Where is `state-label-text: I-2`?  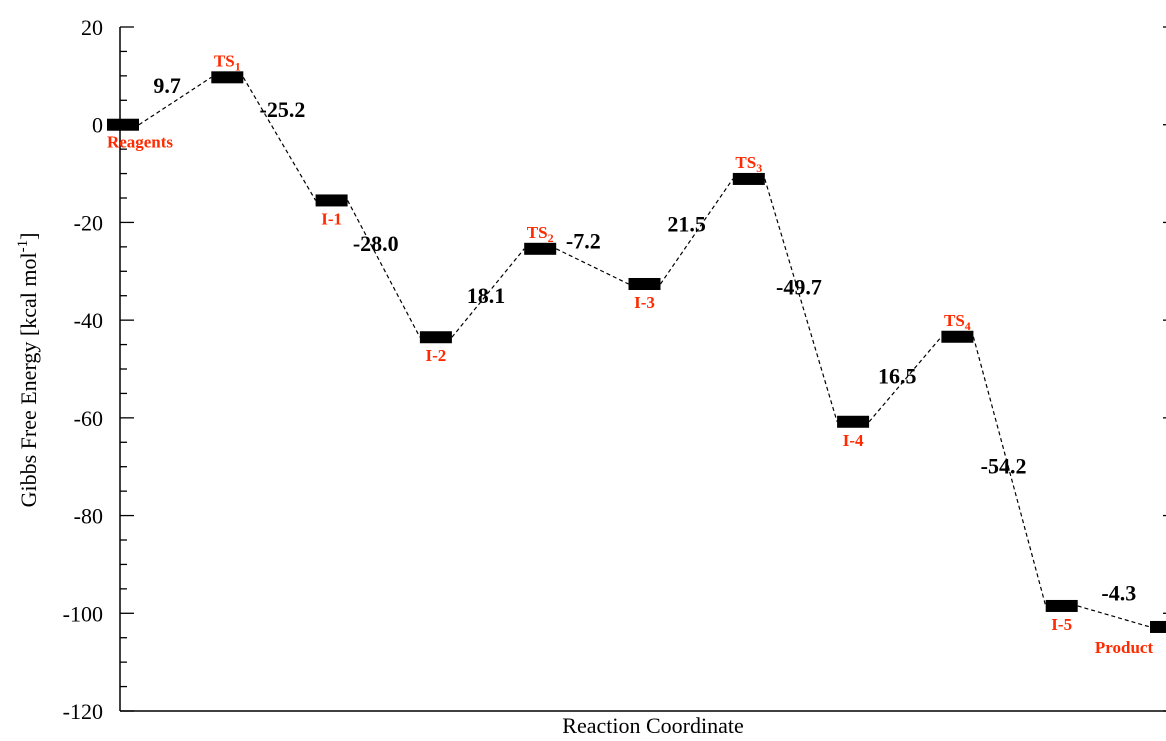
state-label-text: I-2 is located at coordinates (436, 355).